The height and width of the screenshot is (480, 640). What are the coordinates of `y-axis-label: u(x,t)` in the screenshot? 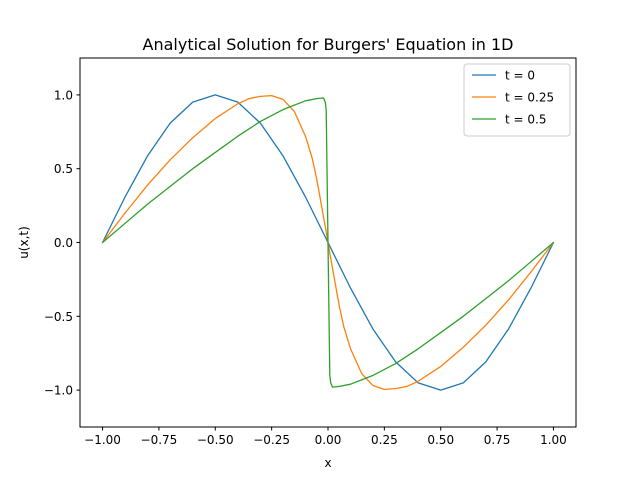 It's located at (24, 242).